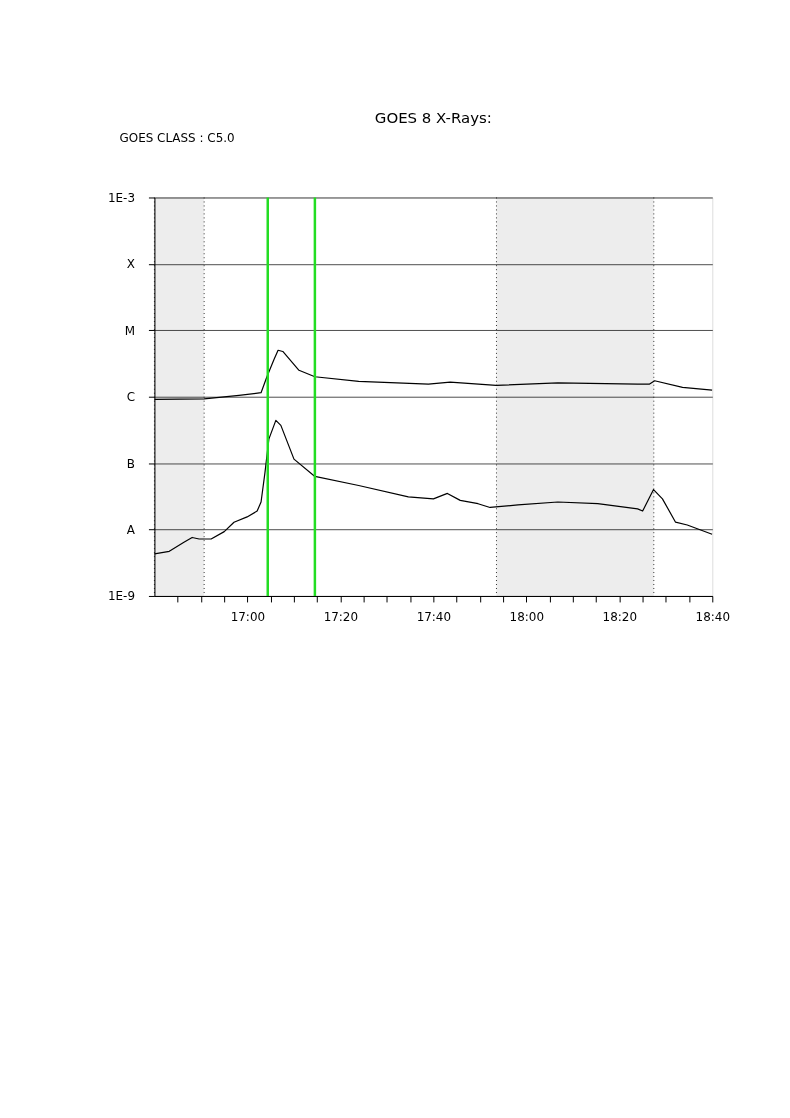 The height and width of the screenshot is (1118, 790). Describe the element at coordinates (121, 596) in the screenshot. I see `y-tick-label: 1E-9` at that location.